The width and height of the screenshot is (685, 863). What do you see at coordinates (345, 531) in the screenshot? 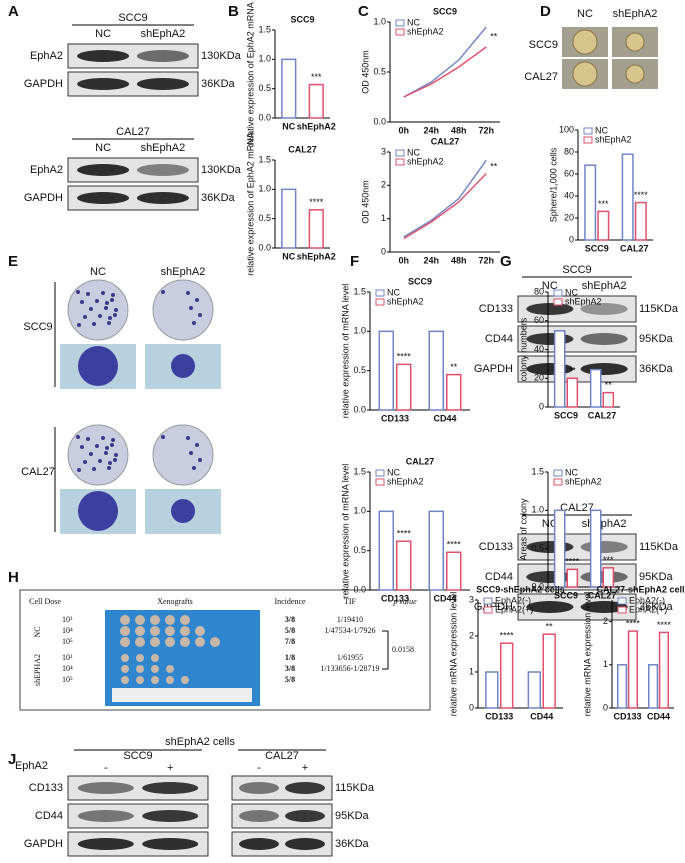
I see `y-axis-label: relative expression of mRNA level` at bounding box center [345, 531].